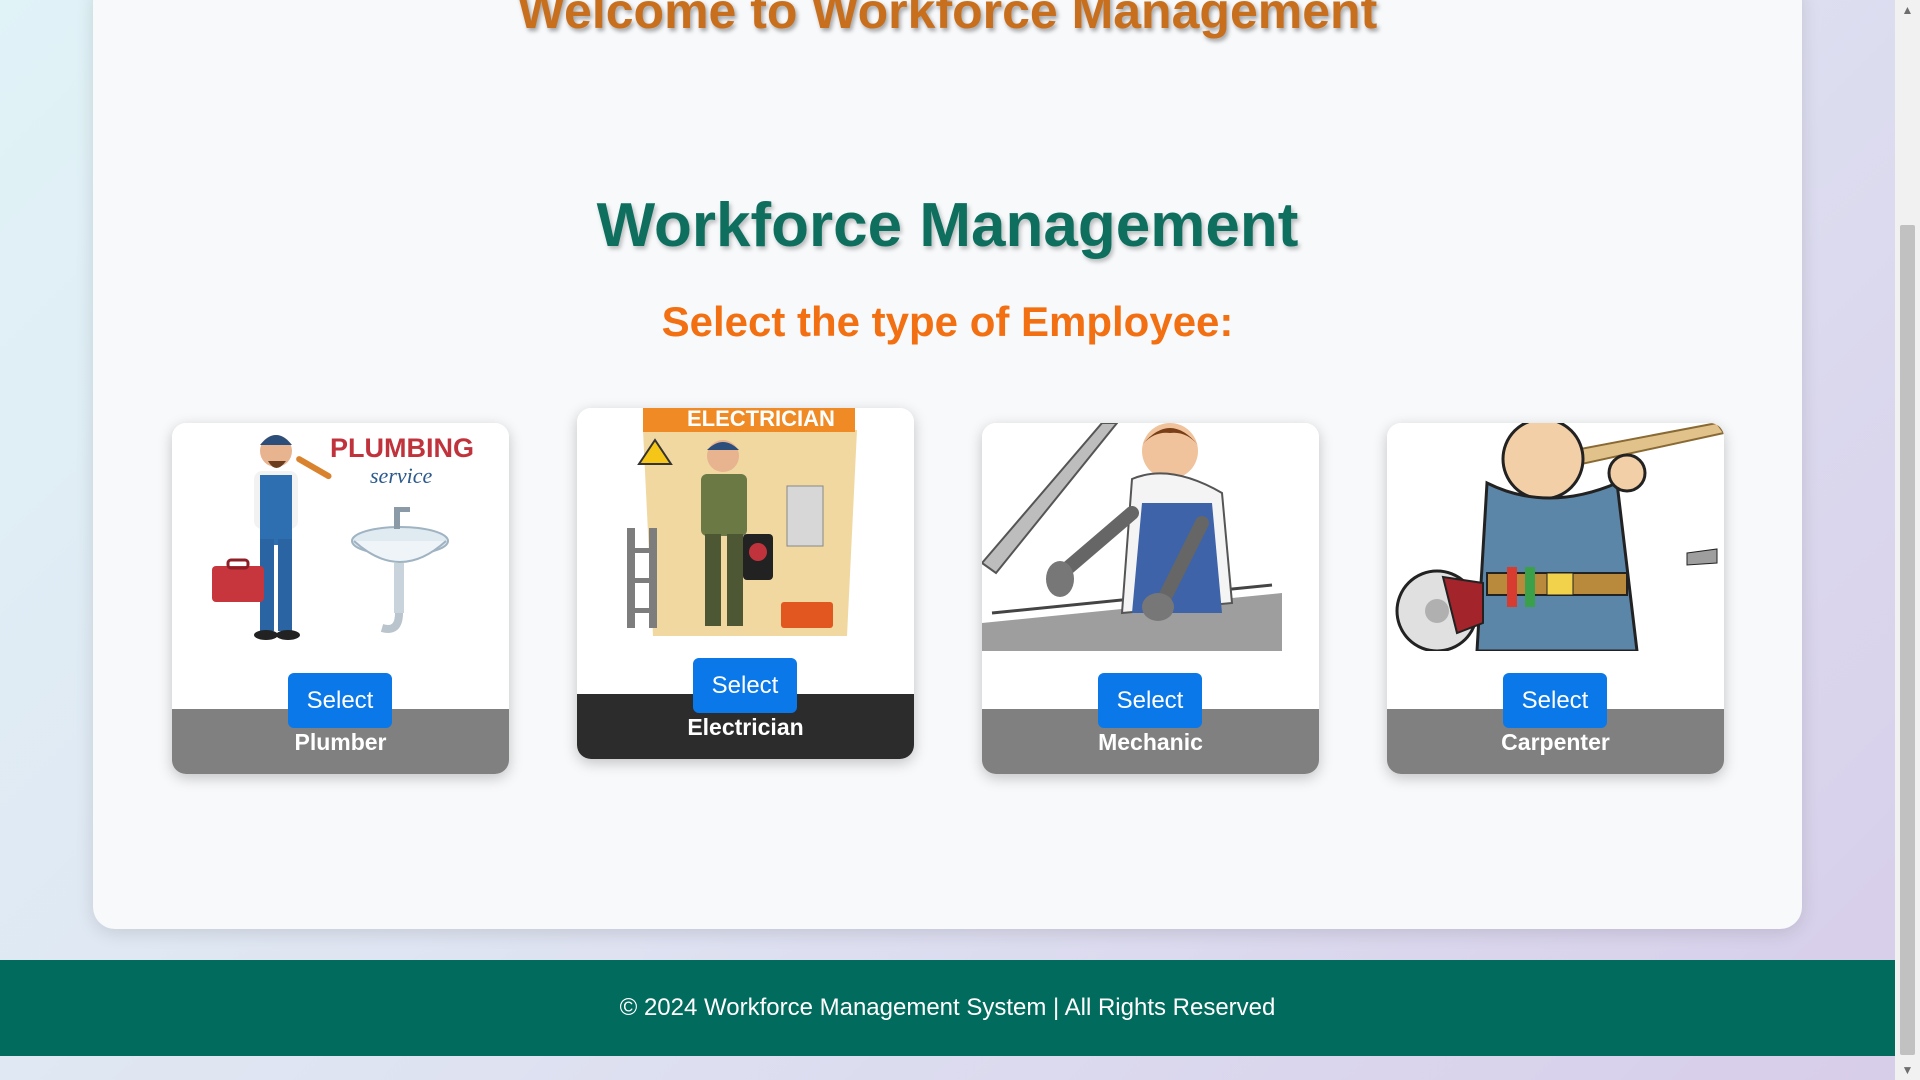 The height and width of the screenshot is (1080, 1920). Describe the element at coordinates (1150, 700) in the screenshot. I see `select-mechanic-button: Select` at that location.